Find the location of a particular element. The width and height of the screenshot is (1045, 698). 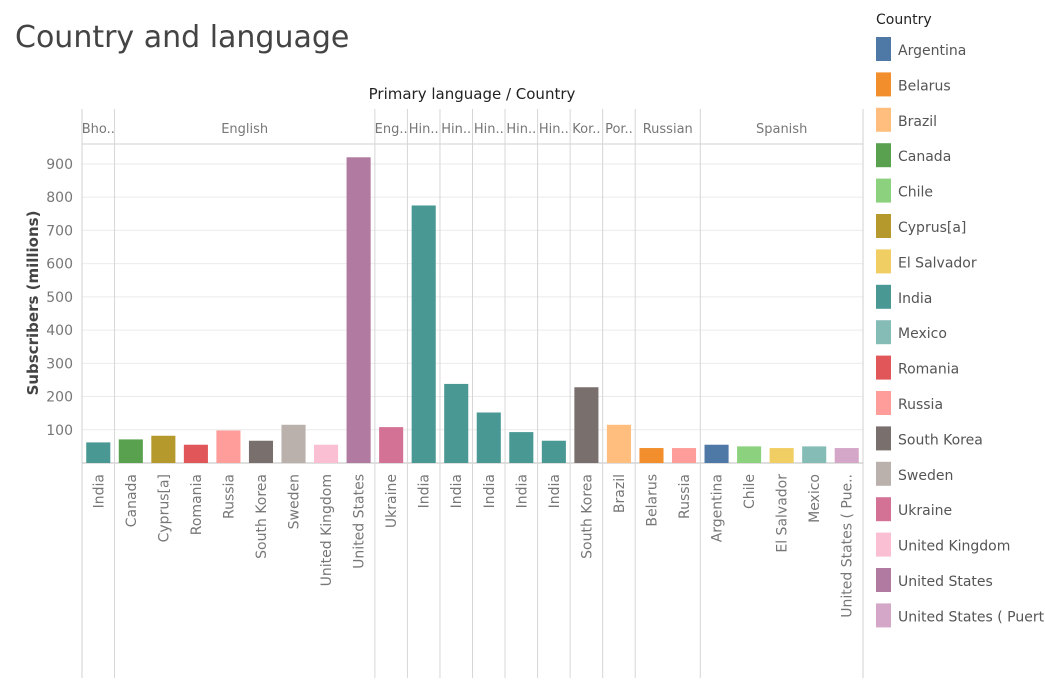

x-category-label: Canada is located at coordinates (132, 500).